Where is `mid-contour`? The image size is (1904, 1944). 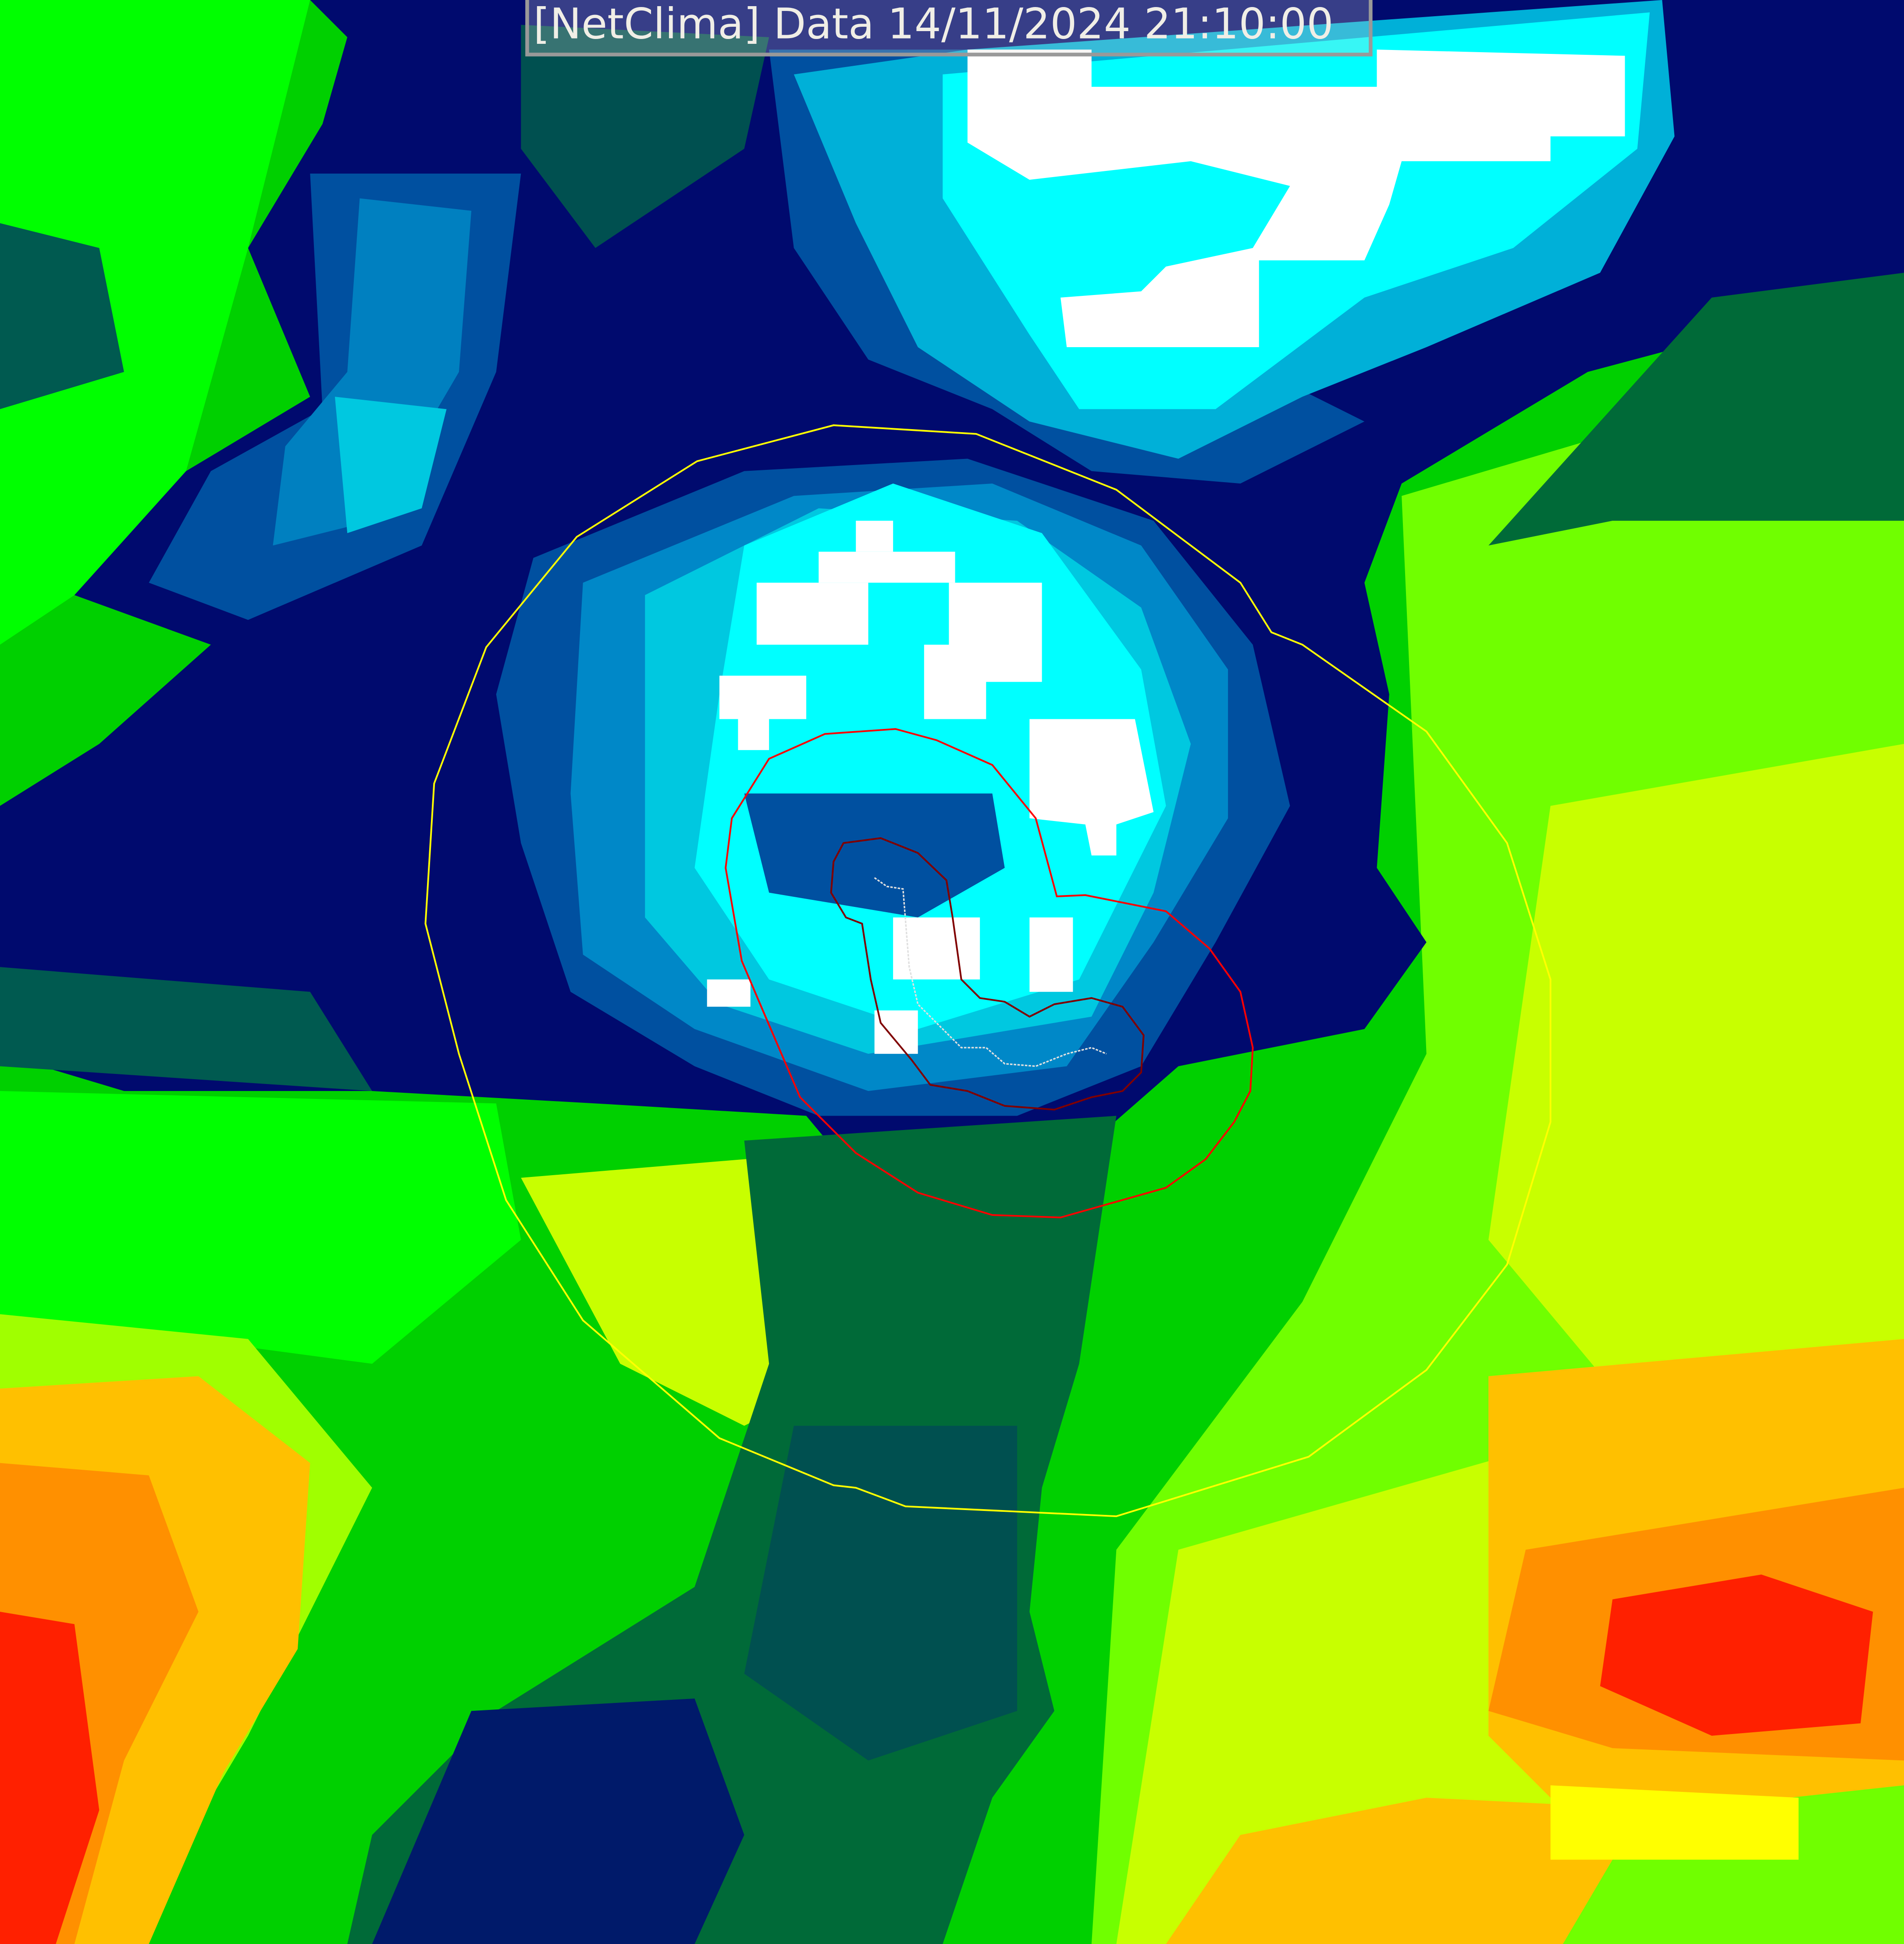
mid-contour is located at coordinates (989, 973).